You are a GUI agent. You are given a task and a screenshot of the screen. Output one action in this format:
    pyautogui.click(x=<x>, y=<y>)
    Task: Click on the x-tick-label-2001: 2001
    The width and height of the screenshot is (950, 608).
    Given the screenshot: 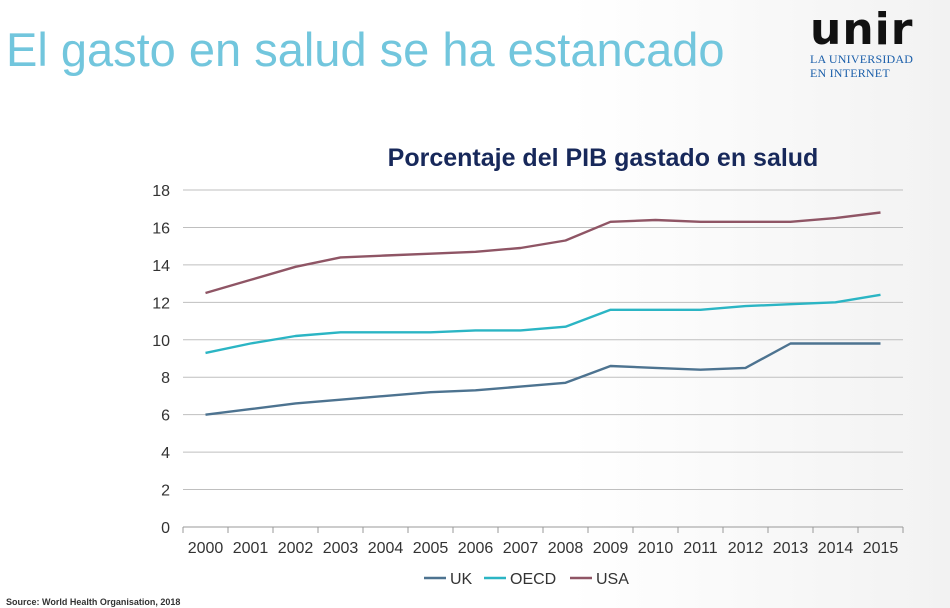 What is the action you would take?
    pyautogui.click(x=251, y=548)
    